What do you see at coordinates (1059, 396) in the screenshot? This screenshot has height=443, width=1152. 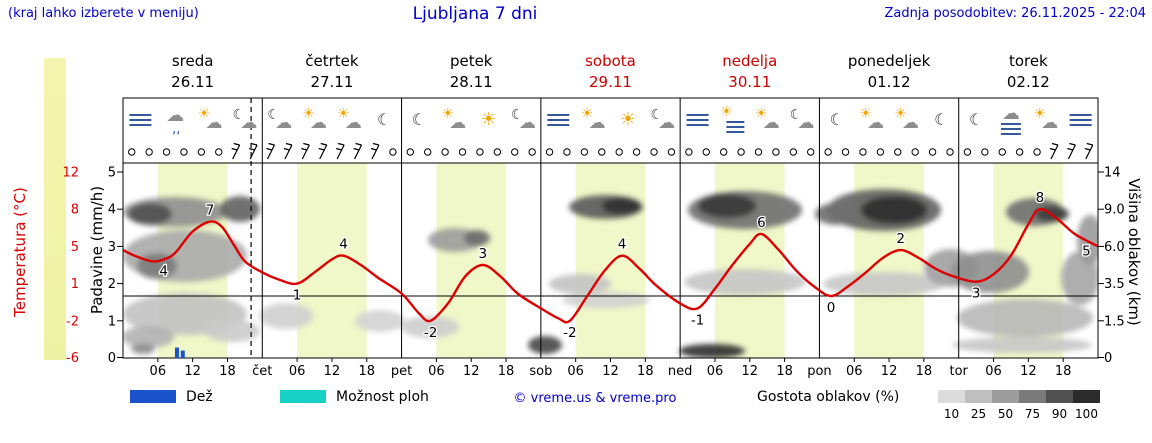 I see `density-cell` at bounding box center [1059, 396].